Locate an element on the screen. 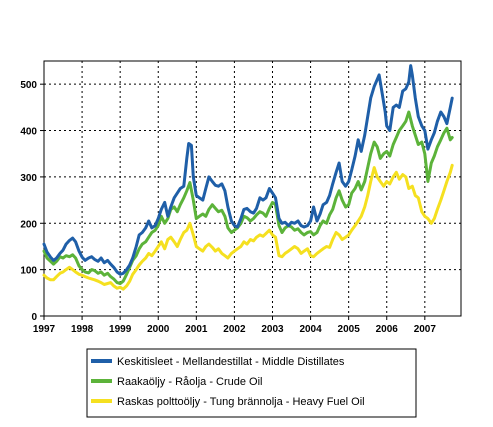 The image size is (493, 427). x-tick-label: 2003 is located at coordinates (272, 329).